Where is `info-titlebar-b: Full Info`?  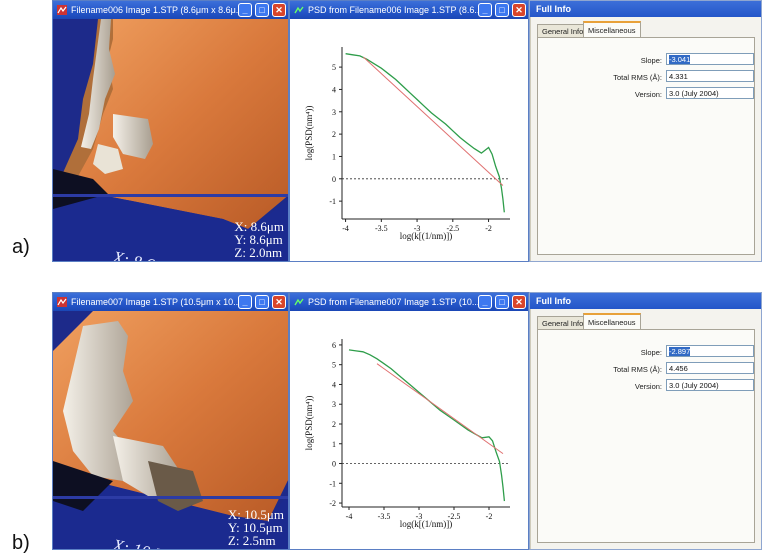 info-titlebar-b: Full Info is located at coordinates (645, 301).